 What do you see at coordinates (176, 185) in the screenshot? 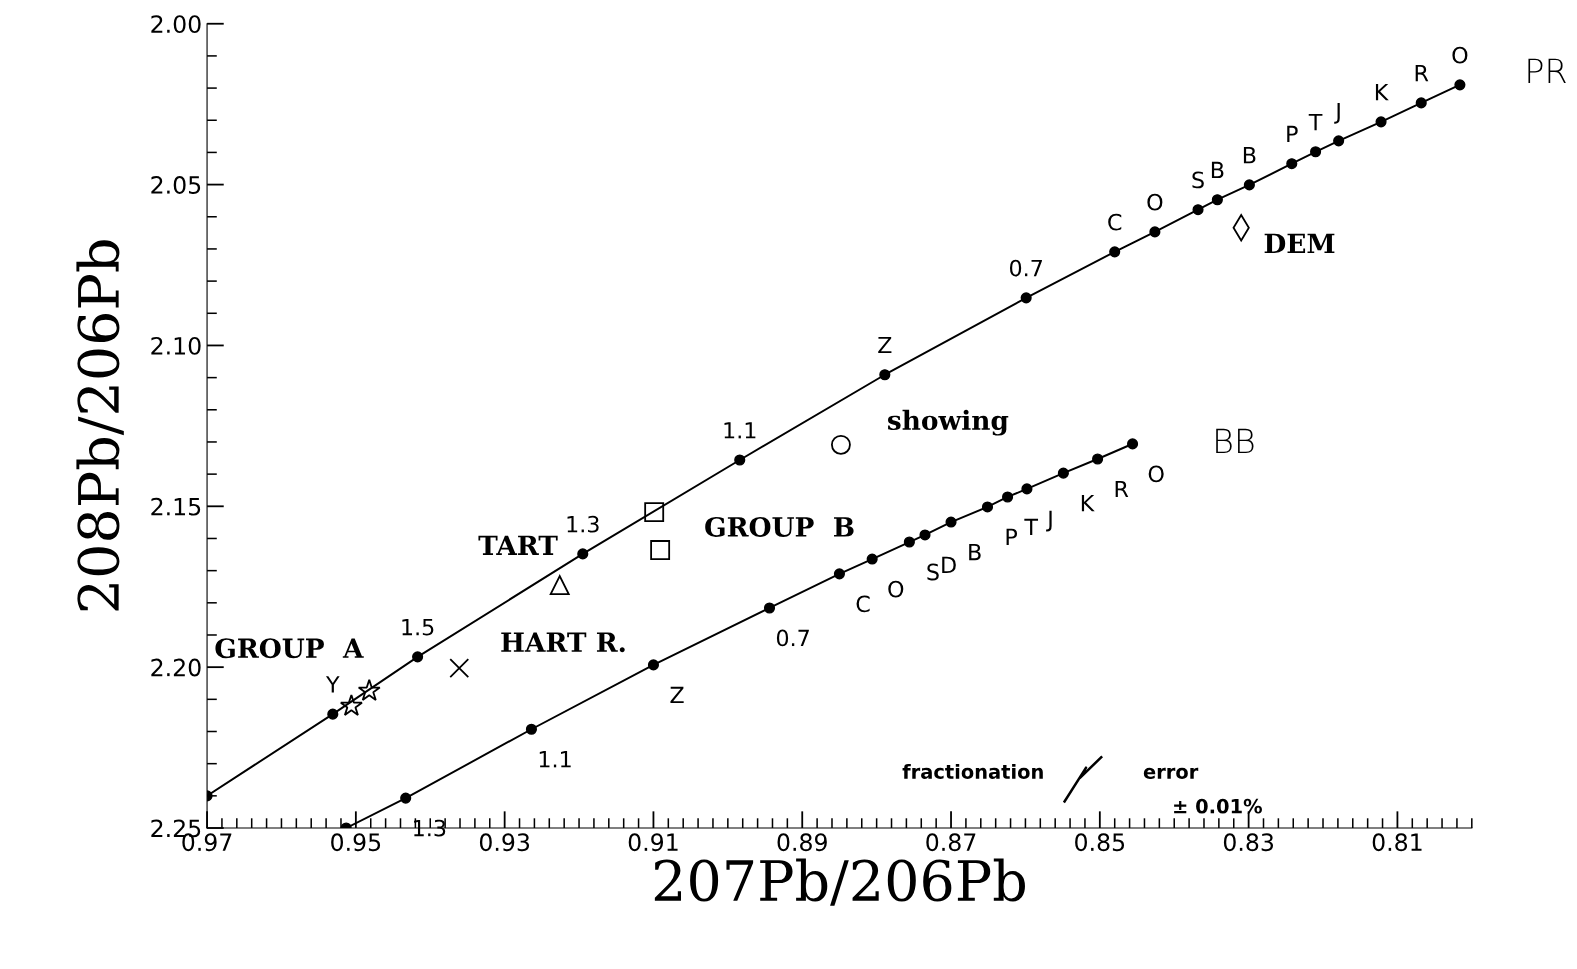
I see `y-tick-label: 2.05` at bounding box center [176, 185].